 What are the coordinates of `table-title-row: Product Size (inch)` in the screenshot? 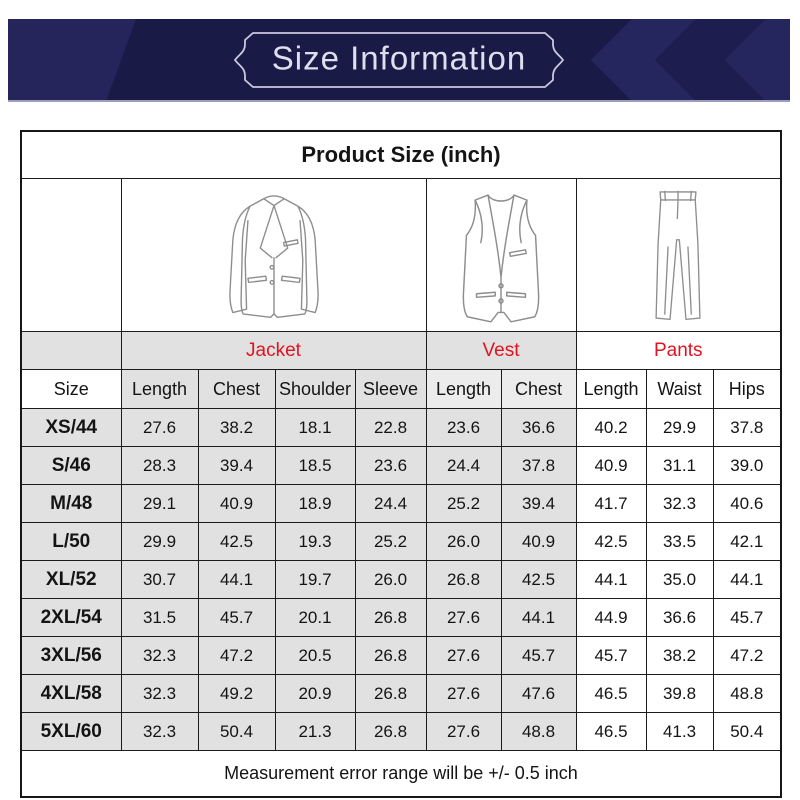 It's located at (401, 154).